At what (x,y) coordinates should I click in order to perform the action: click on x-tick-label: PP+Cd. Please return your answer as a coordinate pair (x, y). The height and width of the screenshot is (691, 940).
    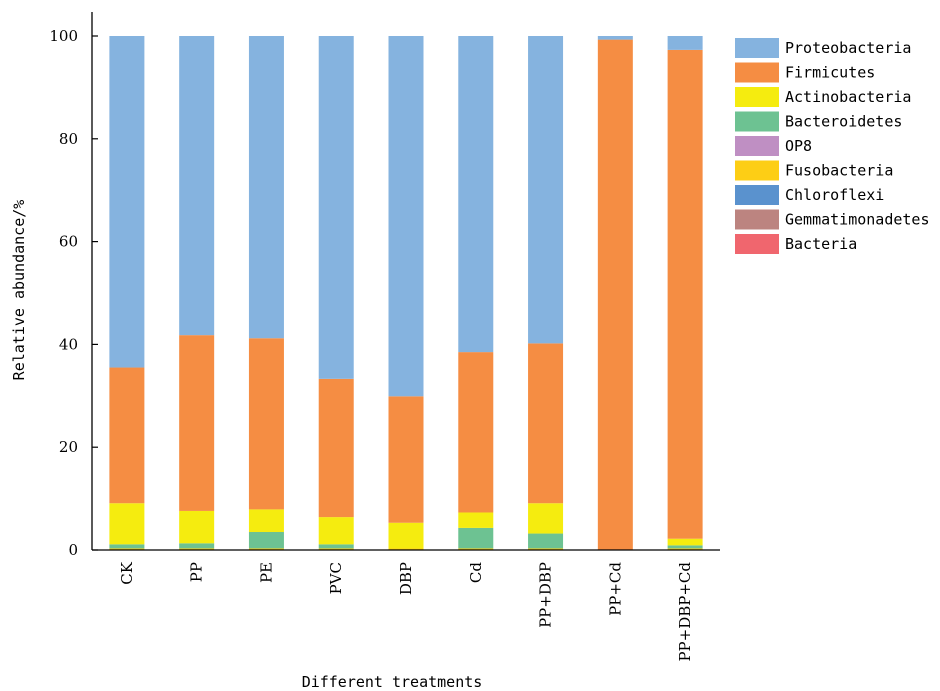
    Looking at the image, I should click on (615, 589).